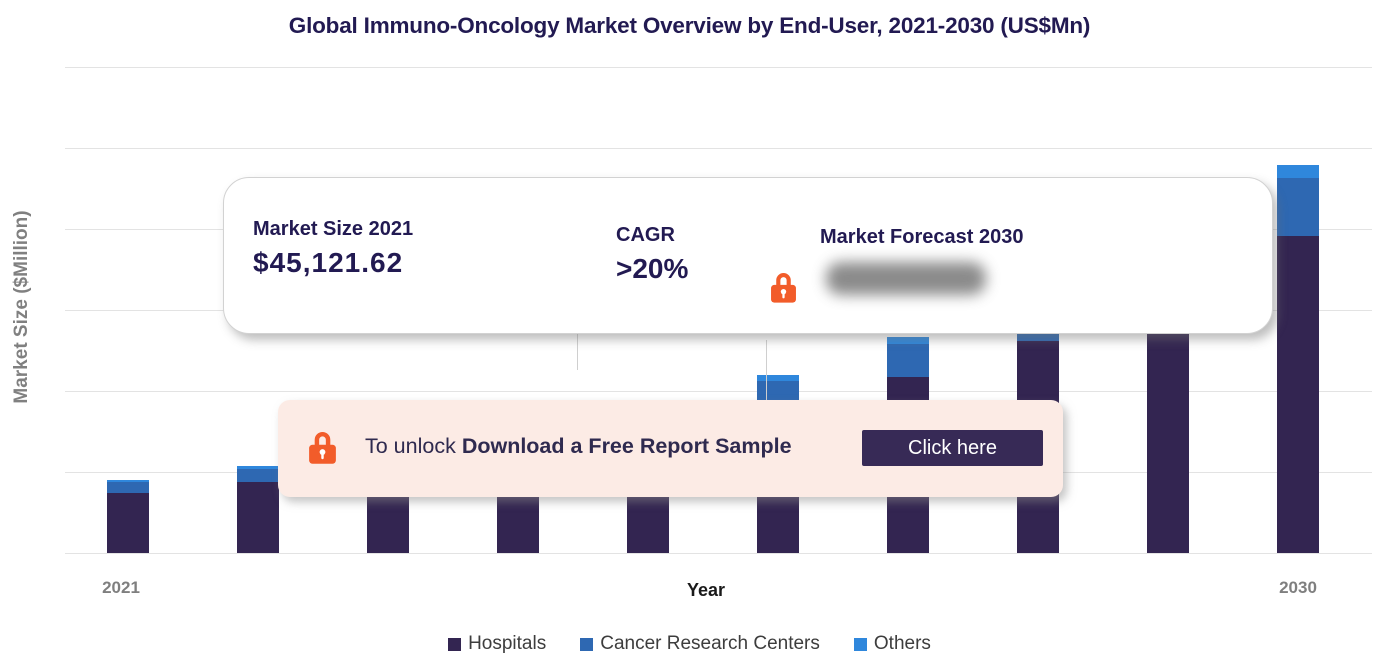  What do you see at coordinates (706, 590) in the screenshot?
I see `x-axis-label: Year` at bounding box center [706, 590].